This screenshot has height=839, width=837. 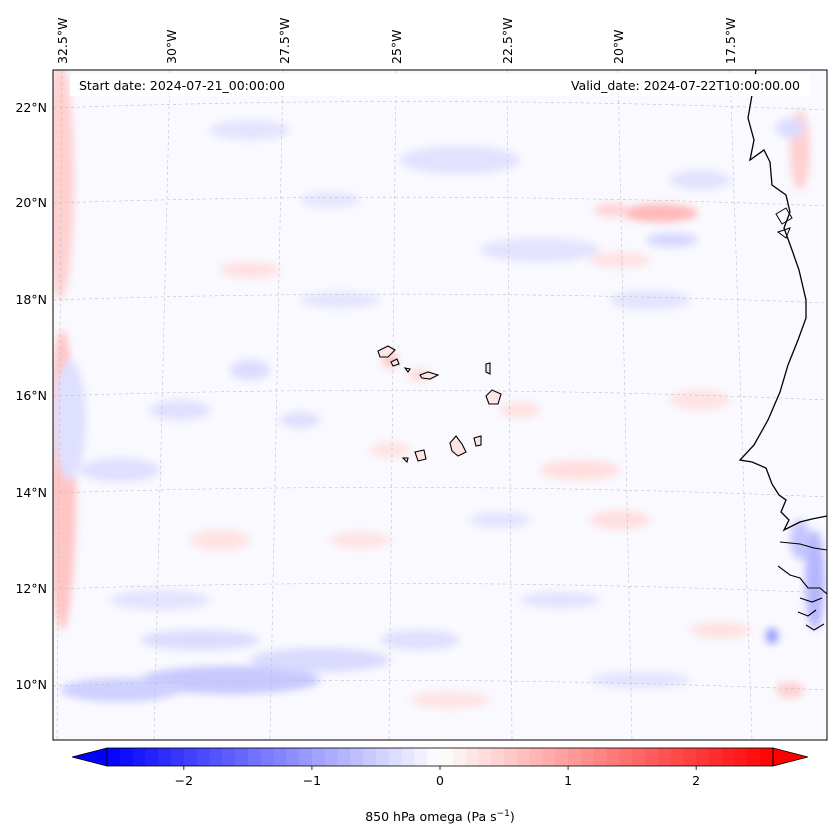 What do you see at coordinates (396, 46) in the screenshot?
I see `lon-label: 25°W` at bounding box center [396, 46].